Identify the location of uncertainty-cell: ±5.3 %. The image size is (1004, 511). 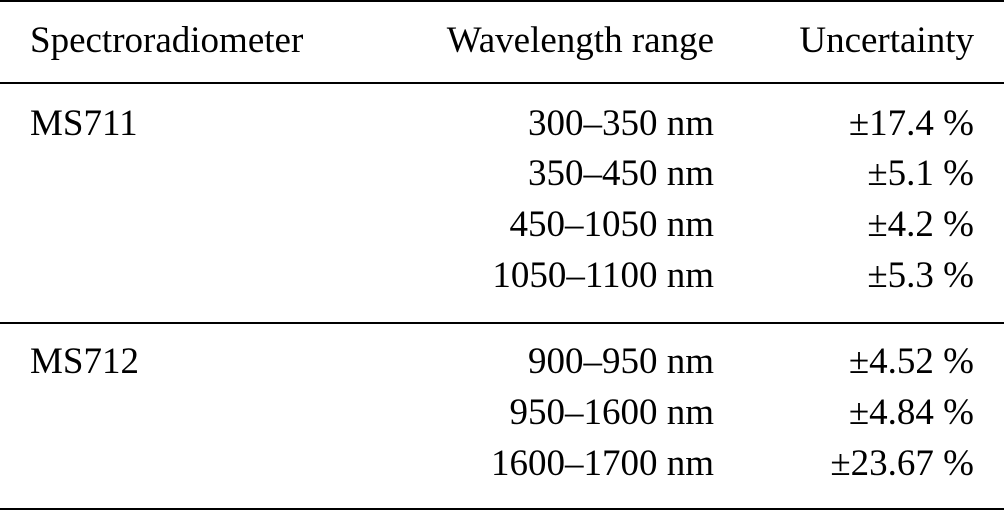
(920, 275).